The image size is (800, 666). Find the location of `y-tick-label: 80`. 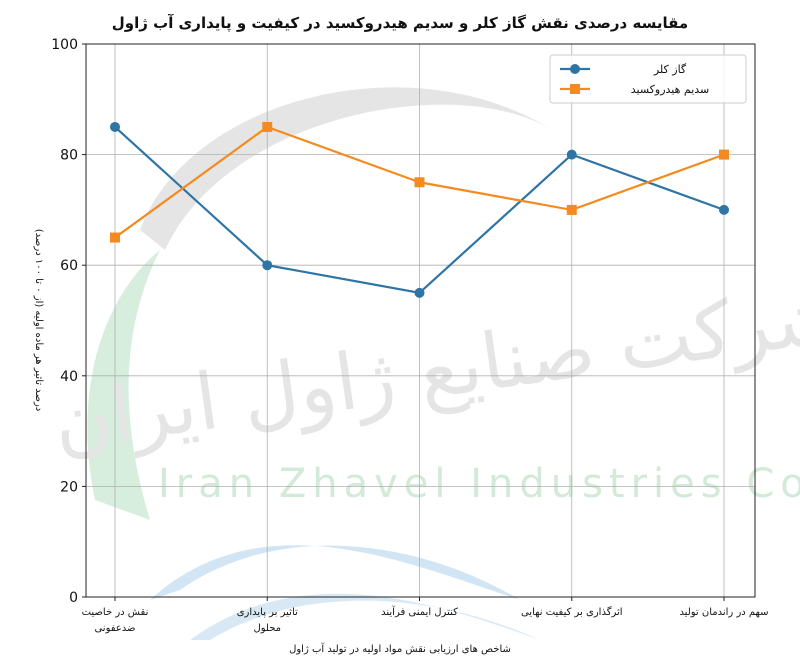

y-tick-label: 80 is located at coordinates (69, 156).